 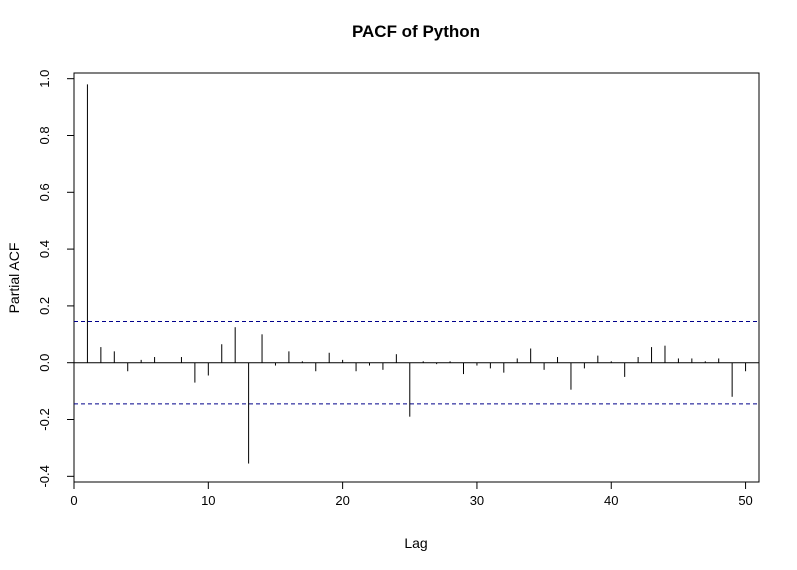 What do you see at coordinates (44, 306) in the screenshot?
I see `y-tick-label: 0.2` at bounding box center [44, 306].